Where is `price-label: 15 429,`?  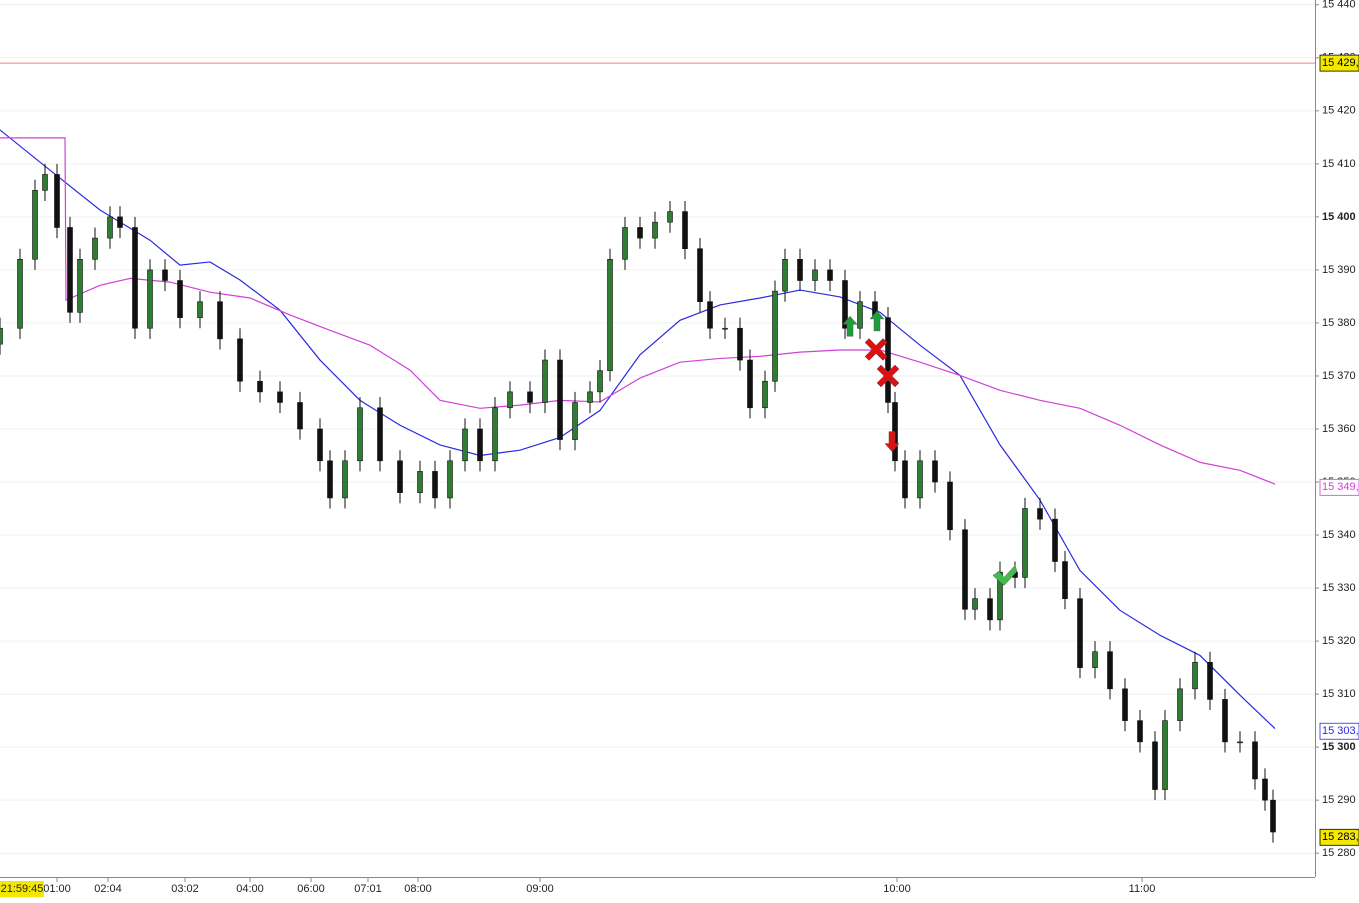
price-label: 15 429, is located at coordinates (1340, 63).